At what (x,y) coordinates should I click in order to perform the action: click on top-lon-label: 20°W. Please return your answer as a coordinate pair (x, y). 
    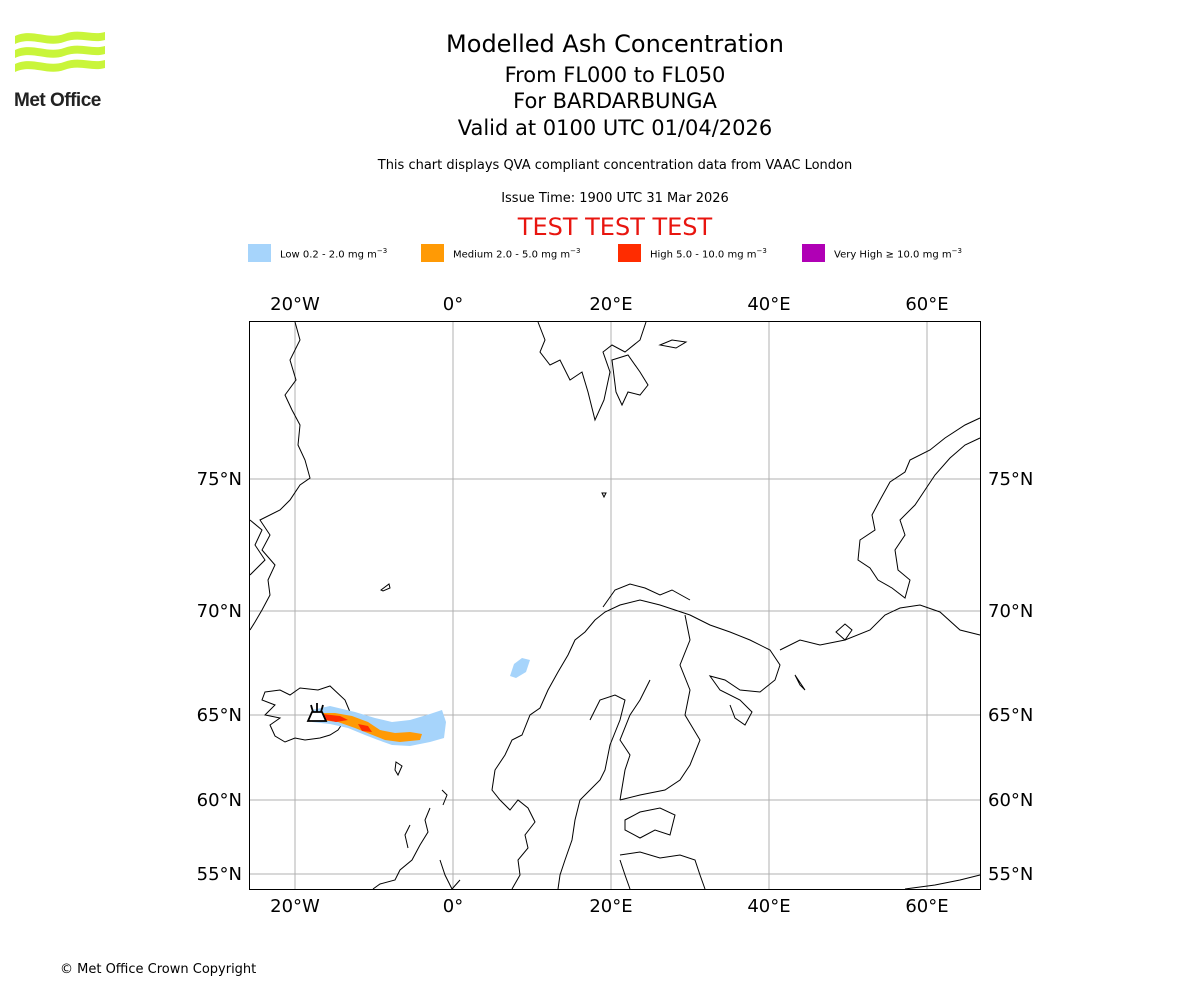
    Looking at the image, I should click on (295, 304).